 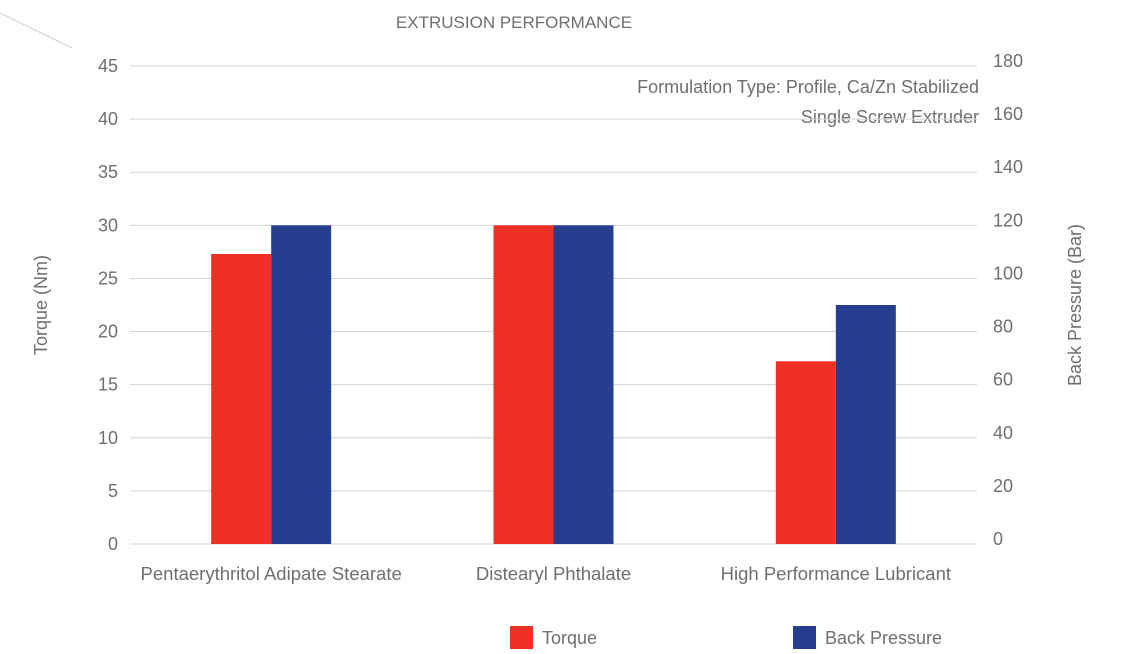 I want to click on y2-tick-label: 40, so click(x=1003, y=433).